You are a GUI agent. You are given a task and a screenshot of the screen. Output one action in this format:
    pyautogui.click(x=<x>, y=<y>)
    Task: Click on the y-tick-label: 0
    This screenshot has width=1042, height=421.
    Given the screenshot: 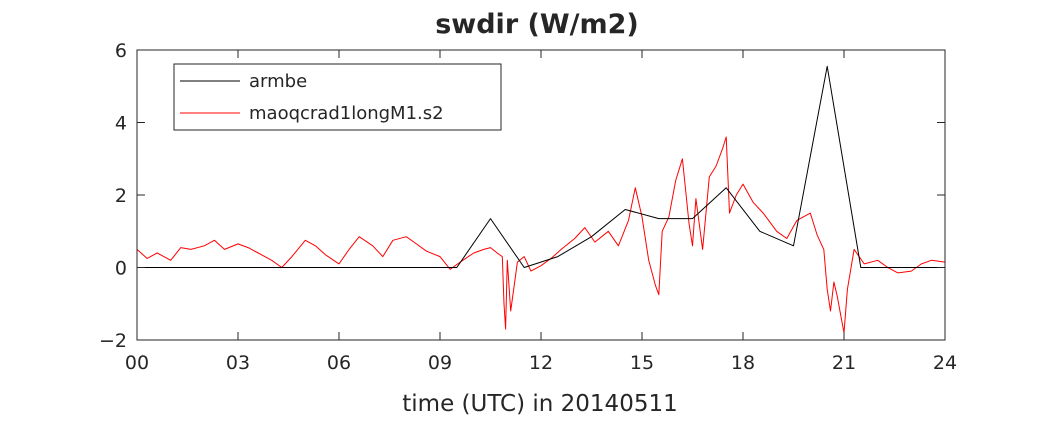 What is the action you would take?
    pyautogui.click(x=121, y=269)
    